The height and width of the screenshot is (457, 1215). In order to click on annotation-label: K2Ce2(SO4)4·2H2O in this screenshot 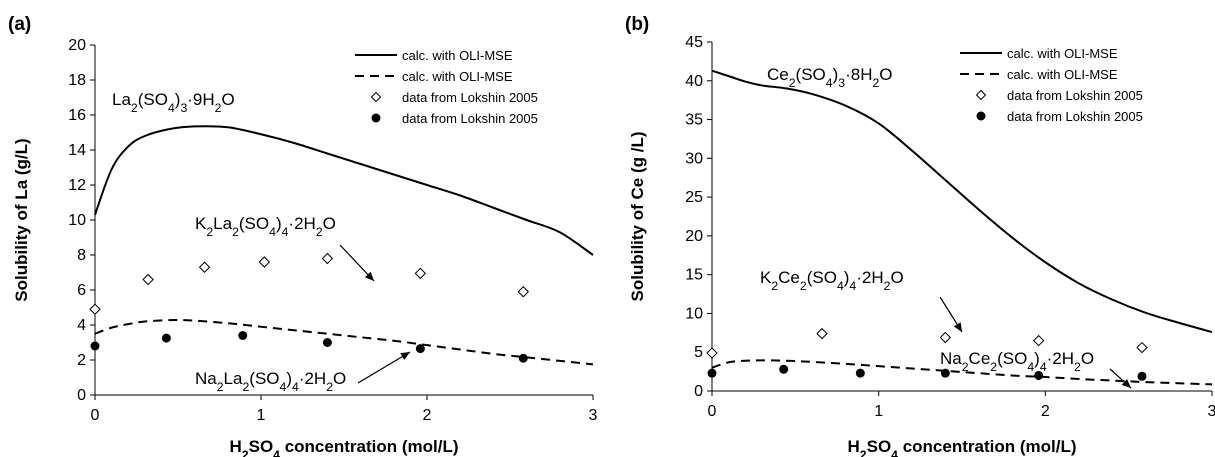, I will do `click(832, 280)`.